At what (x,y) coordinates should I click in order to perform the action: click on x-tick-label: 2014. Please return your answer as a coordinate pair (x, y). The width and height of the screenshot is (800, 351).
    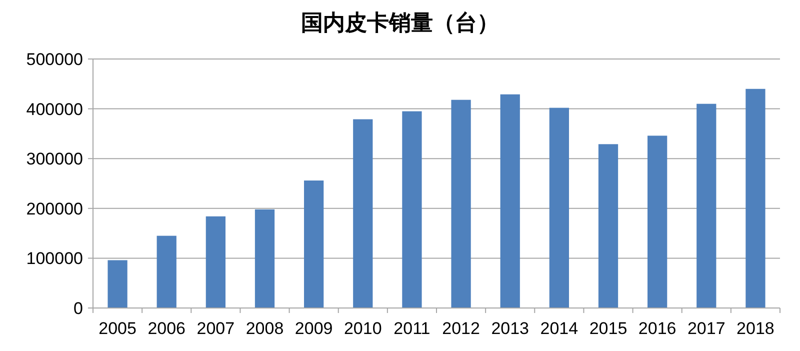
    Looking at the image, I should click on (559, 328).